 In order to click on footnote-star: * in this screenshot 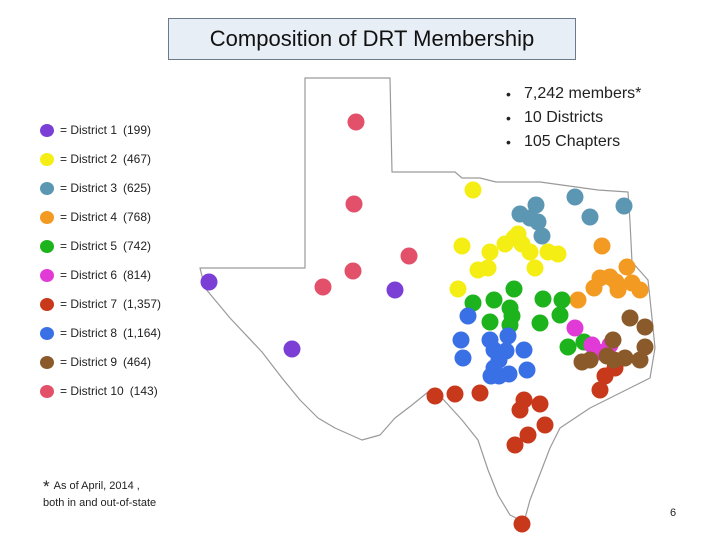, I will do `click(46, 486)`.